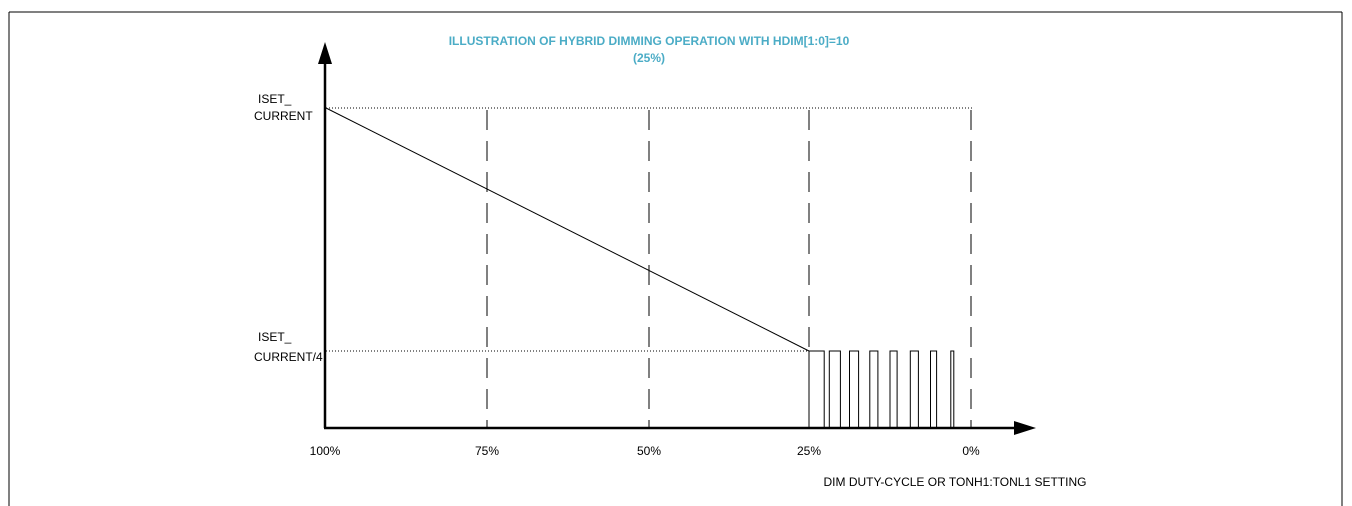 This screenshot has height=506, width=1352. Describe the element at coordinates (275, 99) in the screenshot. I see `y-level-label-full-line1: ISET_` at that location.